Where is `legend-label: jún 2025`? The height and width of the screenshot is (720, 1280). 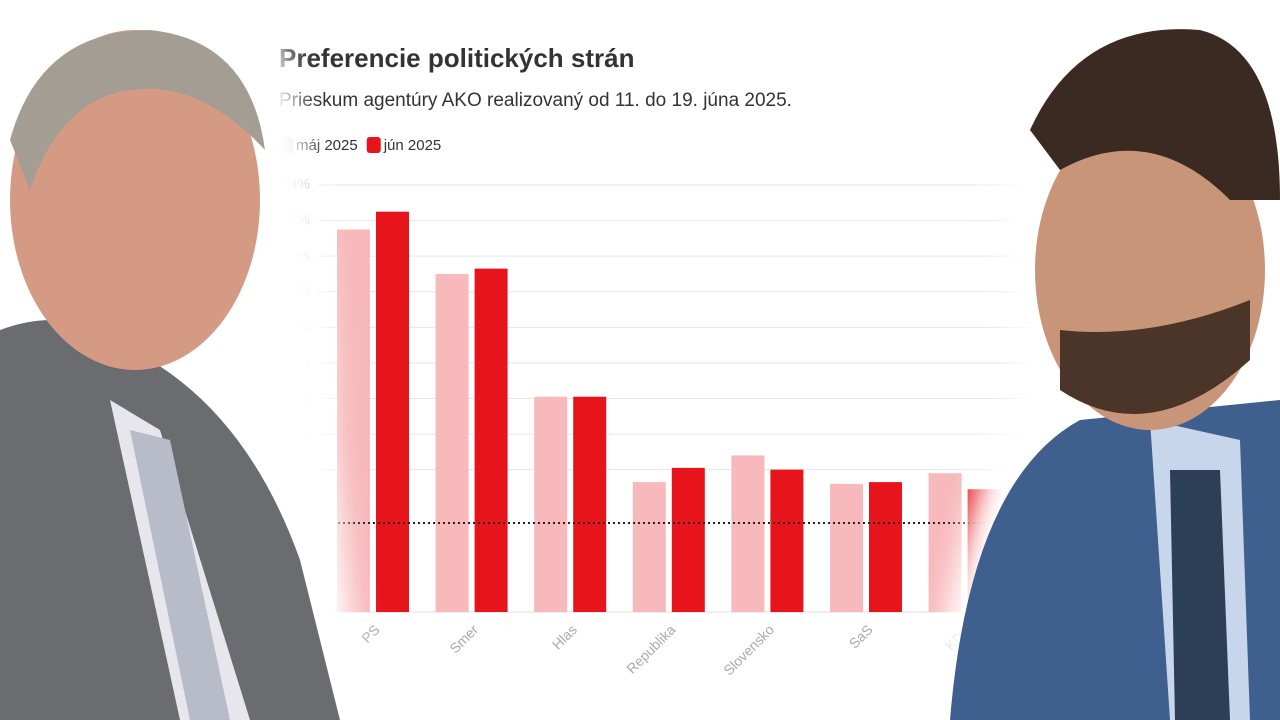 legend-label: jún 2025 is located at coordinates (412, 145).